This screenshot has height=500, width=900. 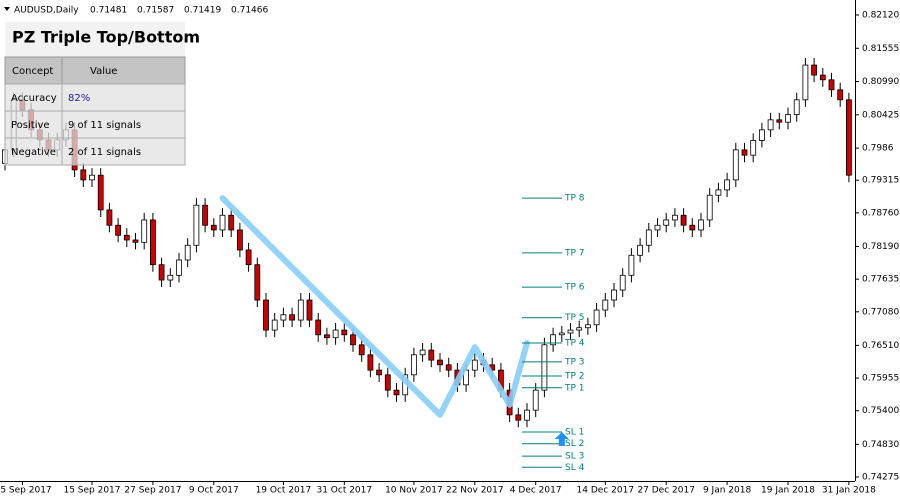 What do you see at coordinates (106, 37) in the screenshot?
I see `panel-title: PZ Triple Top/Bottom` at bounding box center [106, 37].